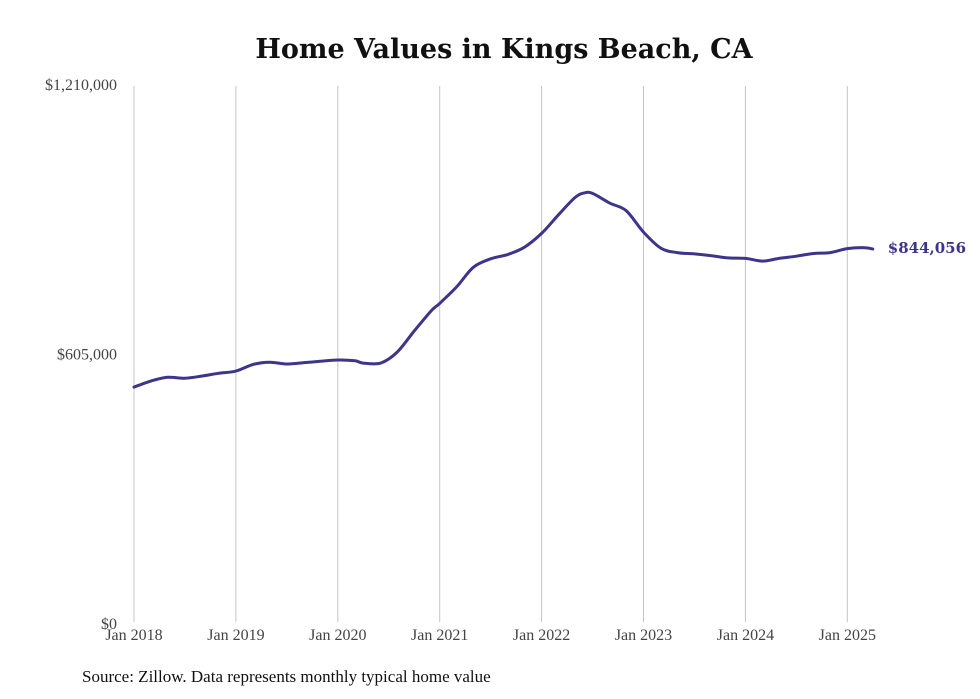 Image resolution: width=980 pixels, height=699 pixels. What do you see at coordinates (504, 49) in the screenshot?
I see `chart-title: Home Values in Kings Beach, CA` at bounding box center [504, 49].